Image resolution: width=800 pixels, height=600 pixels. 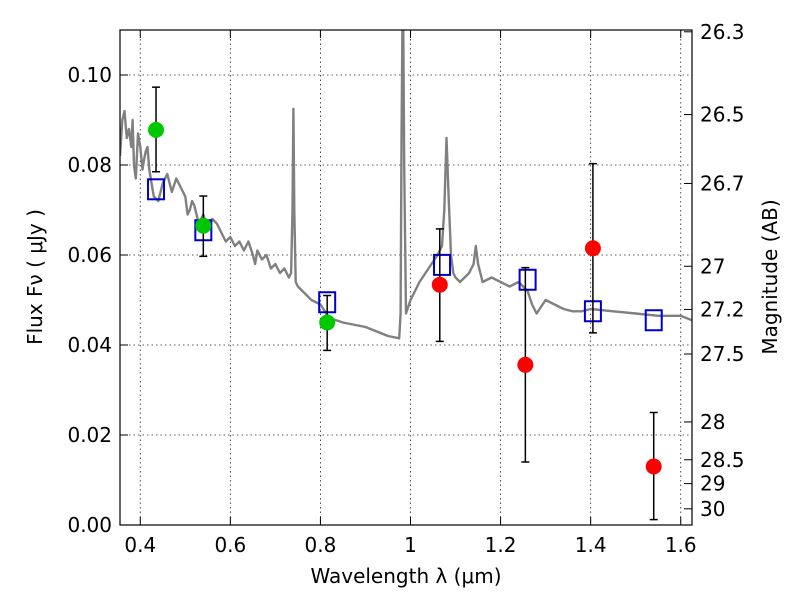 I want to click on x-axis-title: Wavelength λ (μm), so click(x=405, y=576).